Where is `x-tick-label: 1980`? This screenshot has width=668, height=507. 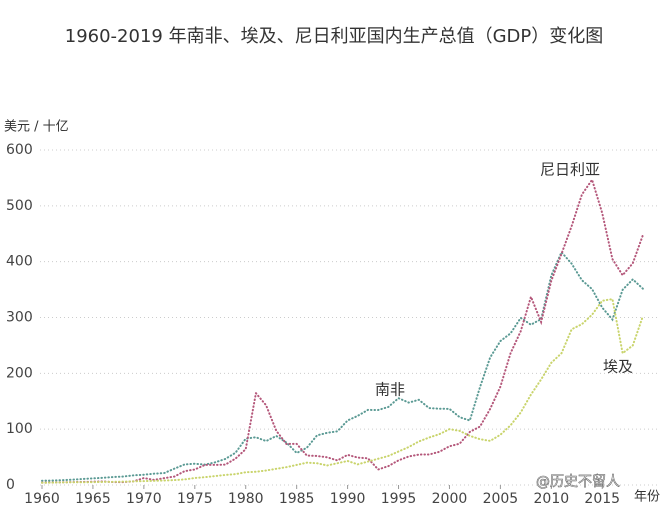 x-tick-label: 1980 is located at coordinates (246, 499).